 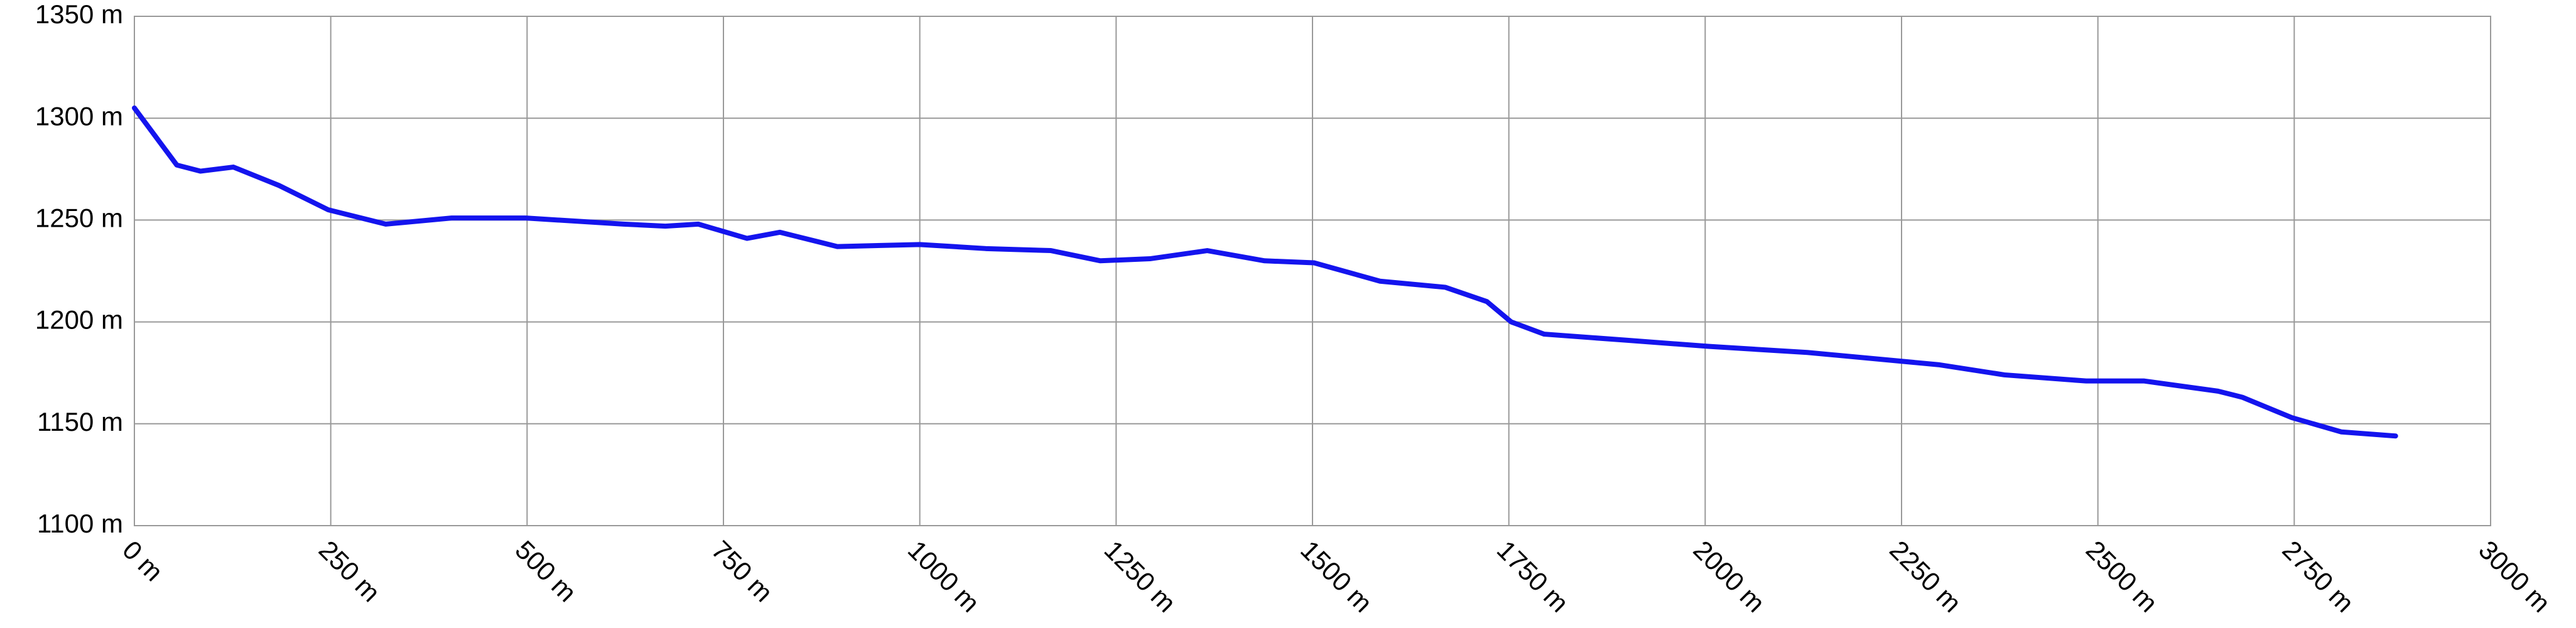 I want to click on x-tick-label: 2500 m, so click(x=2122, y=576).